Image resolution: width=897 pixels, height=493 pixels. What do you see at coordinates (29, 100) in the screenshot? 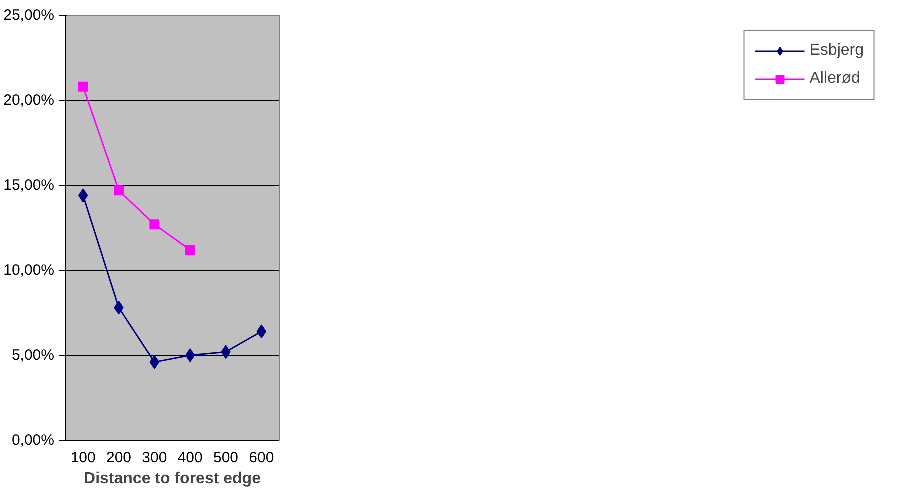
I see `y-tick-label: 20,00%` at bounding box center [29, 100].